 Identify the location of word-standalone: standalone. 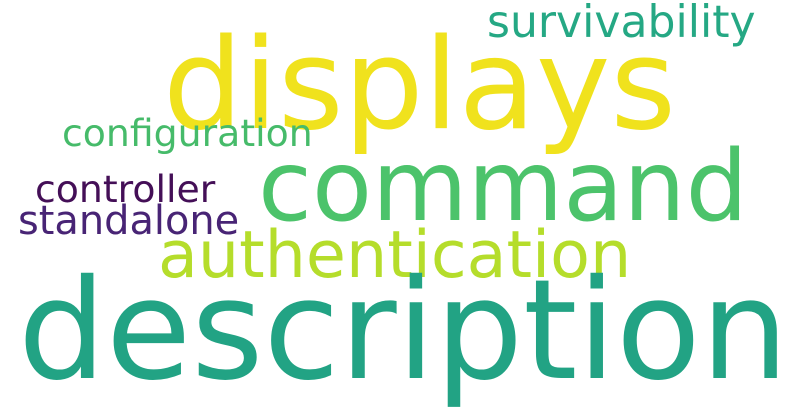
(129, 221).